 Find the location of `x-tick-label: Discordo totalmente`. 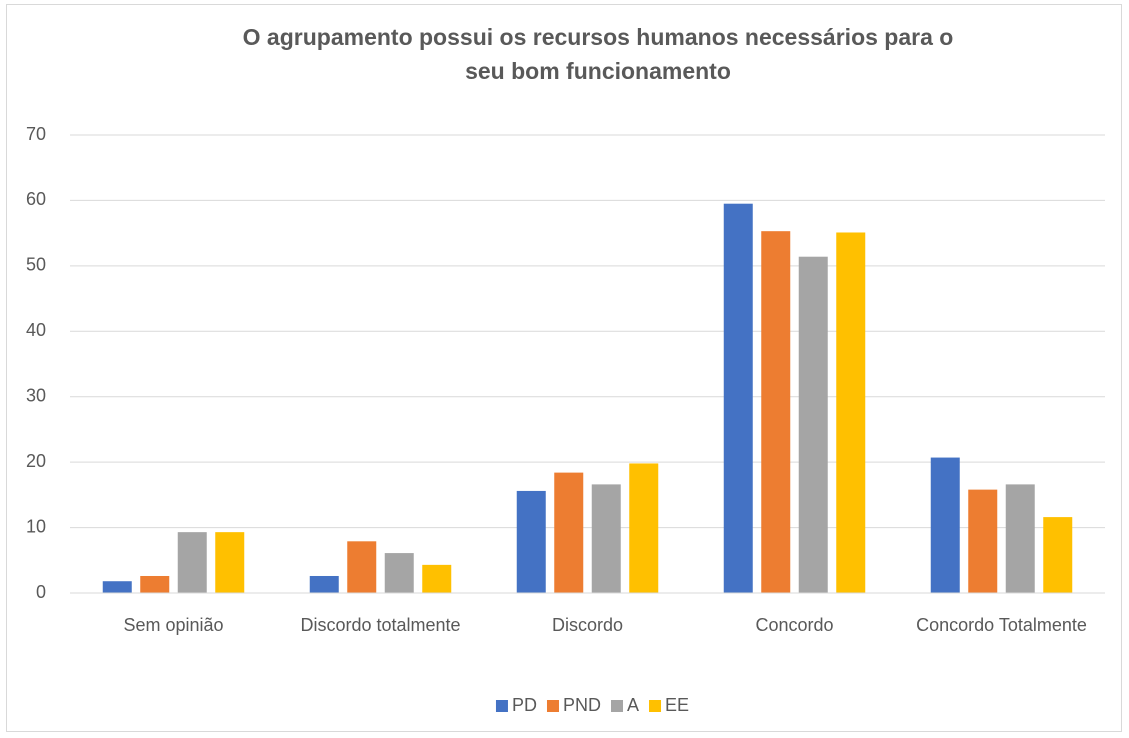

x-tick-label: Discordo totalmente is located at coordinates (380, 625).